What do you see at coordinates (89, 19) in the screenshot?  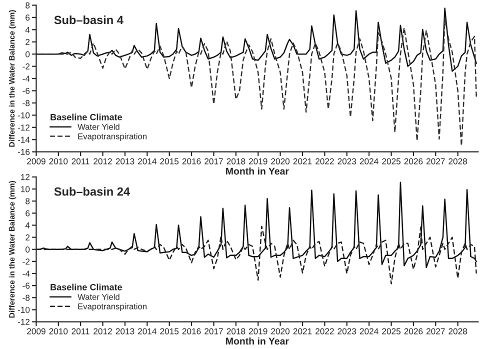 I see `text: Sub–basin 4` at bounding box center [89, 19].